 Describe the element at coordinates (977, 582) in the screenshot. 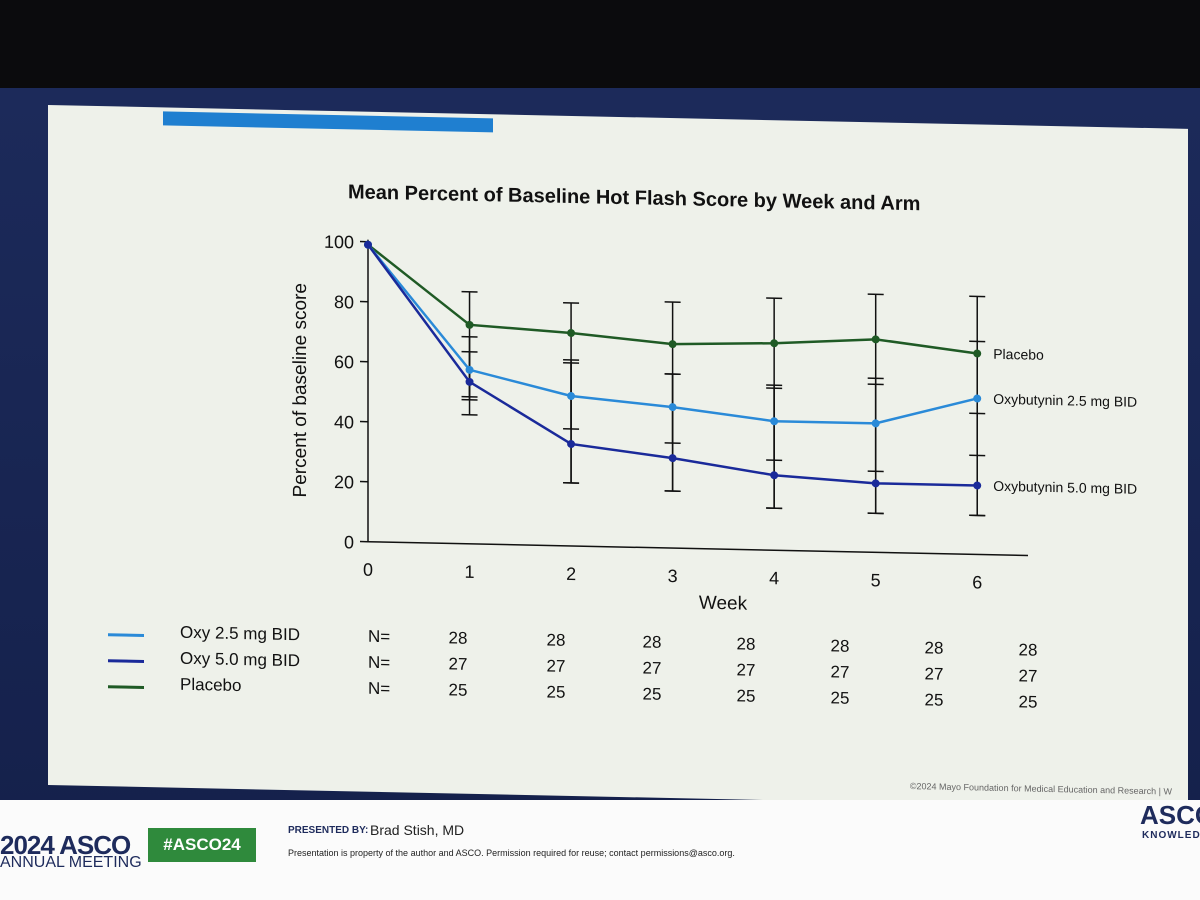

I see `x-tick-label: 6` at that location.